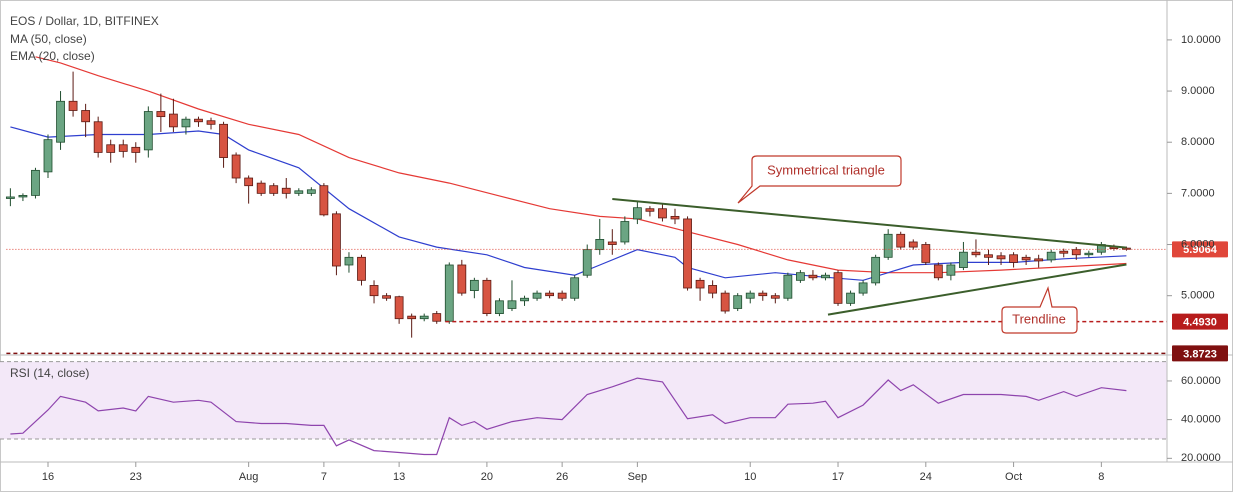 This screenshot has width=1233, height=492. What do you see at coordinates (1201, 458) in the screenshot?
I see `y-tick-label: 20.0000` at bounding box center [1201, 458].